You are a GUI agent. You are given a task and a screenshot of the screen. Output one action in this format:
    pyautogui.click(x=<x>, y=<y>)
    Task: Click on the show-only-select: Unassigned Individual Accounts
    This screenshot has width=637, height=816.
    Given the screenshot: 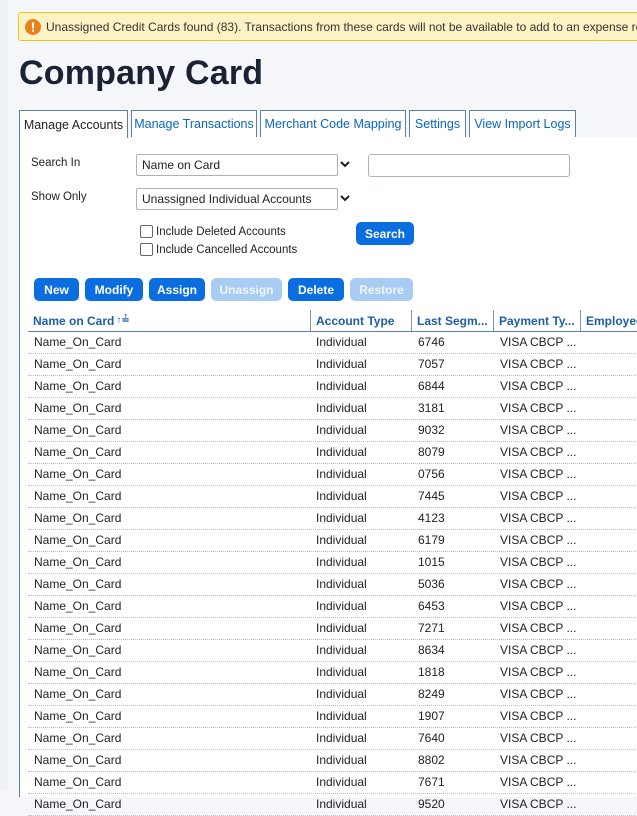 What is the action you would take?
    pyautogui.click(x=237, y=199)
    